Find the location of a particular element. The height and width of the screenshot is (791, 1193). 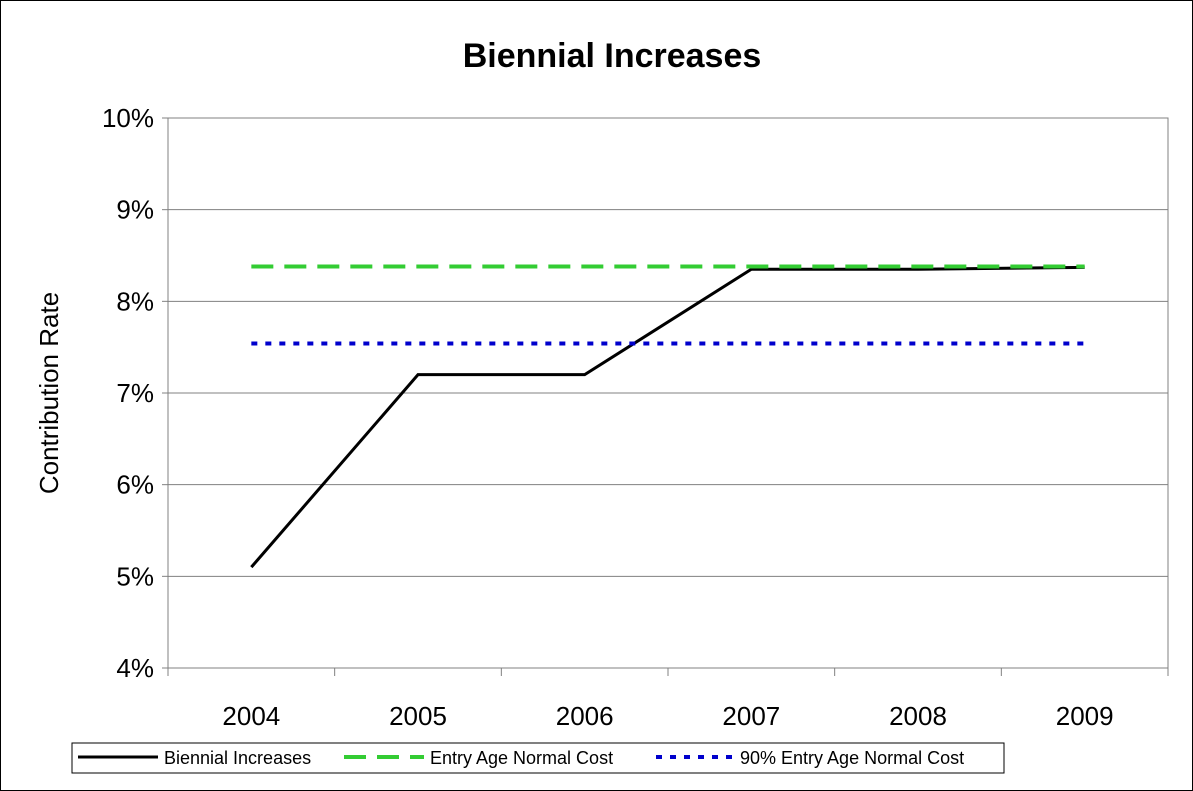

legend-label: Entry Age Normal Cost is located at coordinates (521, 758).